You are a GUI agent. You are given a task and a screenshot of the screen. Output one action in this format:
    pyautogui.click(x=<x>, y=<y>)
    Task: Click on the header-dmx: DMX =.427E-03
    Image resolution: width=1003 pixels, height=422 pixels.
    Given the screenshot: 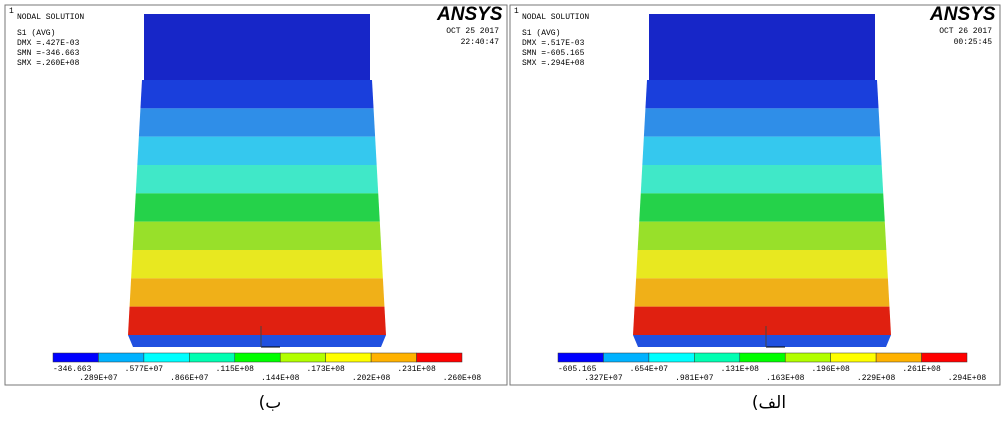 What is the action you would take?
    pyautogui.click(x=48, y=43)
    